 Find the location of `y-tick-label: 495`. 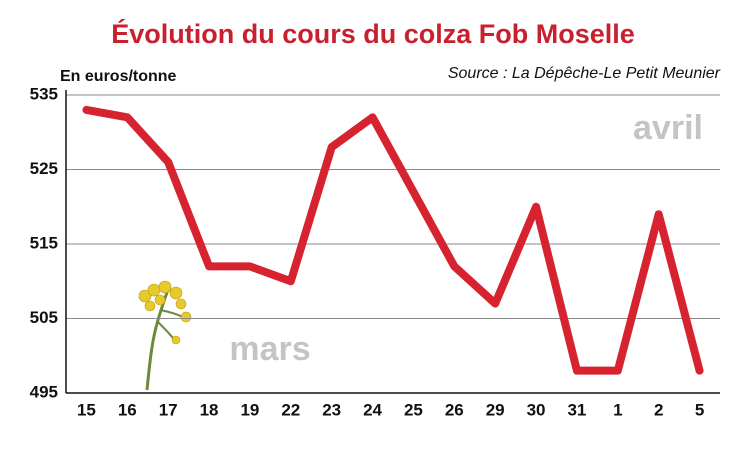

y-tick-label: 495 is located at coordinates (44, 391).